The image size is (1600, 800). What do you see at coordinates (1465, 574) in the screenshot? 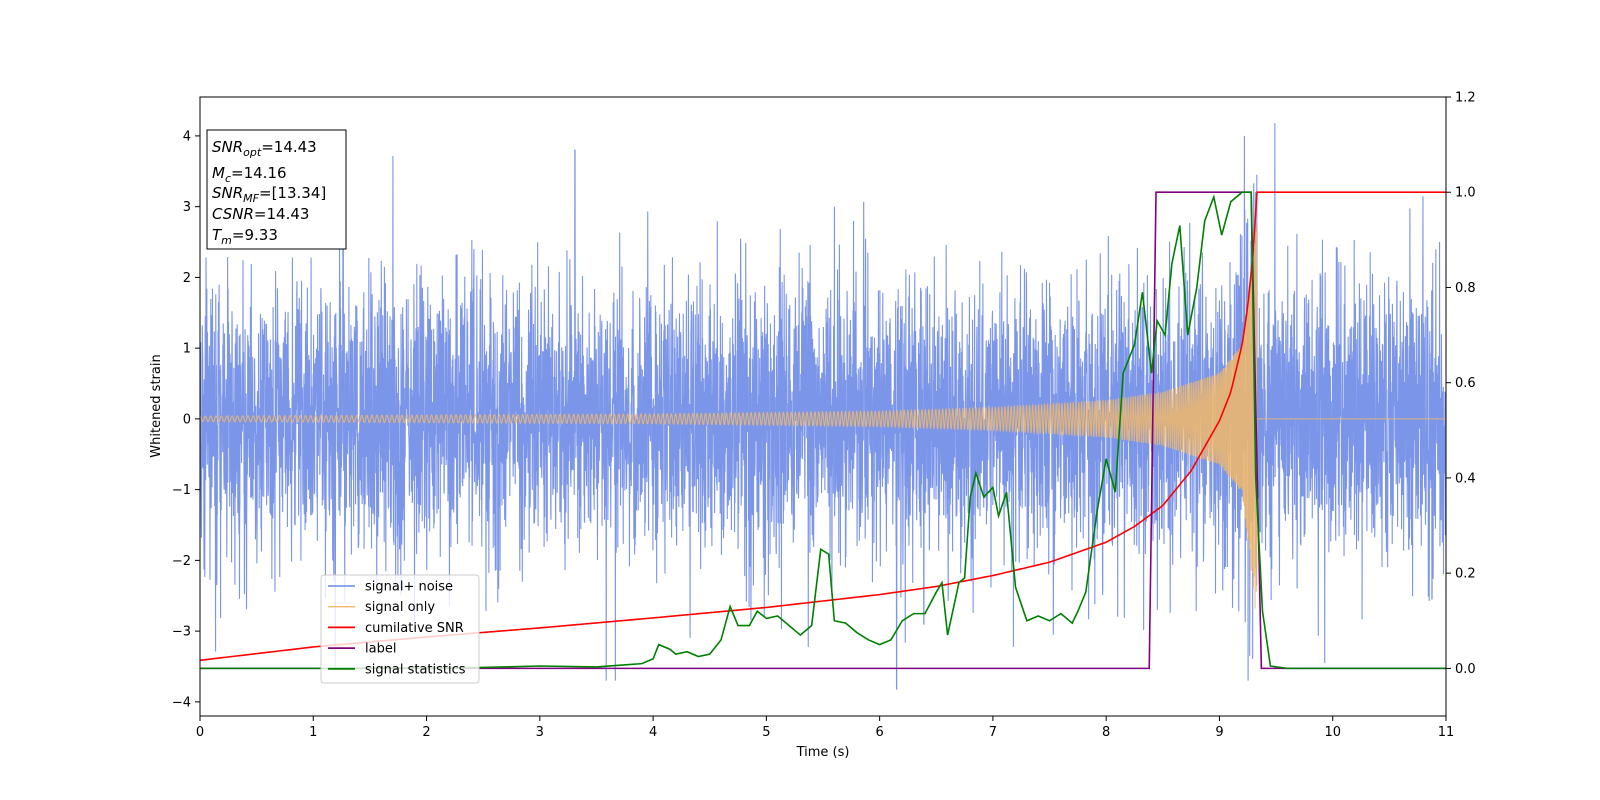
I see `y-right-tick-label: 0.2` at bounding box center [1465, 574].